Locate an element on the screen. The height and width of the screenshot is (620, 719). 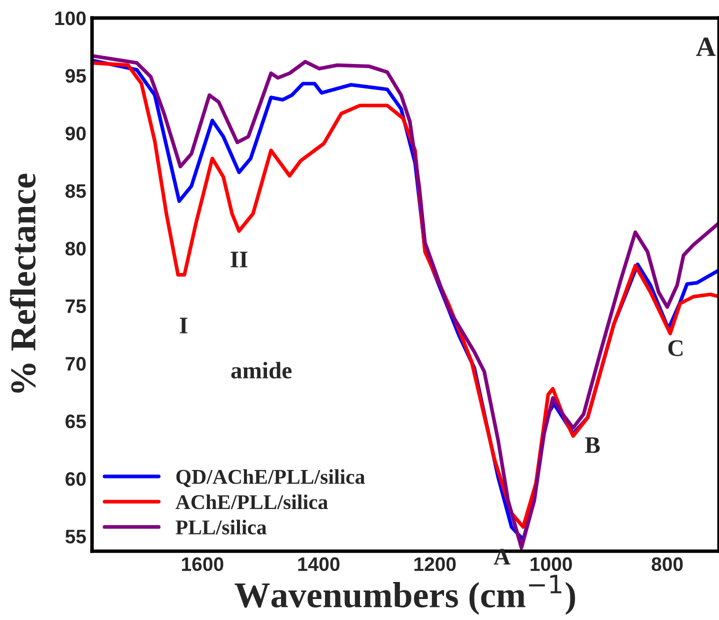
annotation: II is located at coordinates (239, 260).